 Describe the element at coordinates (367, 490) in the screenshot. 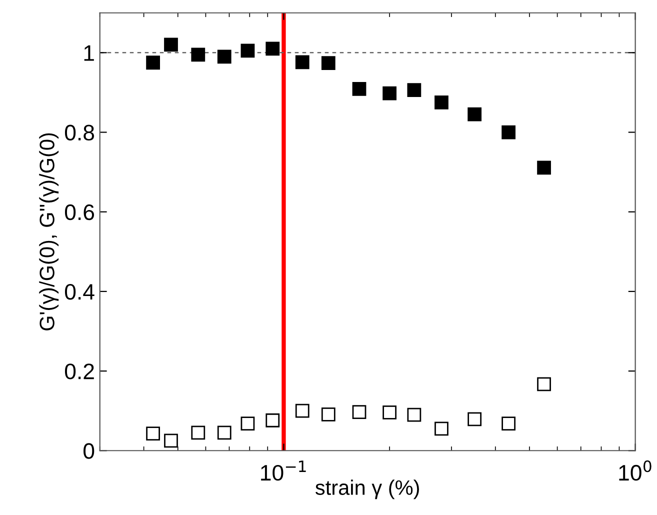

I see `x-axis-title: strain γ (%)` at that location.